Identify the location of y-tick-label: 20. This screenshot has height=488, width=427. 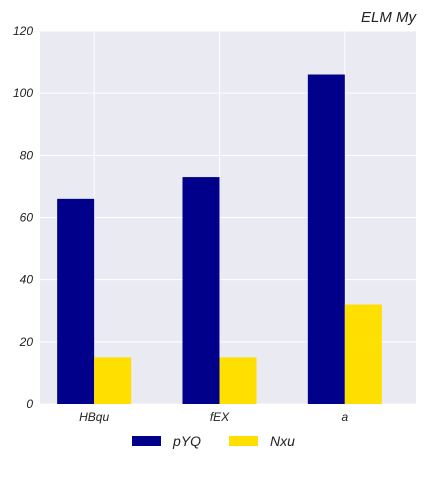
(26, 342).